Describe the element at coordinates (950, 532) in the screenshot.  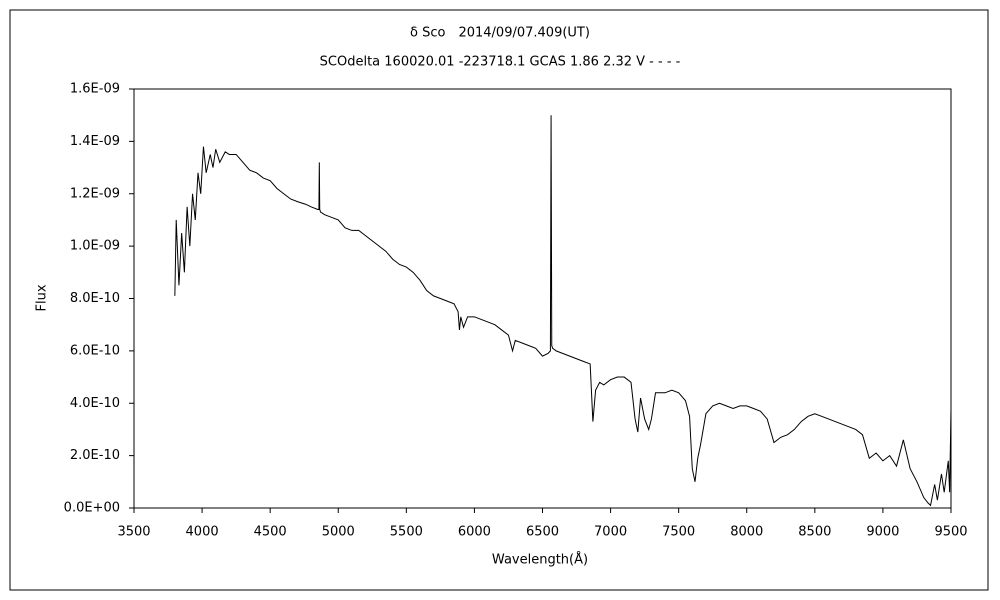
I see `x-tick-label: 9500` at that location.